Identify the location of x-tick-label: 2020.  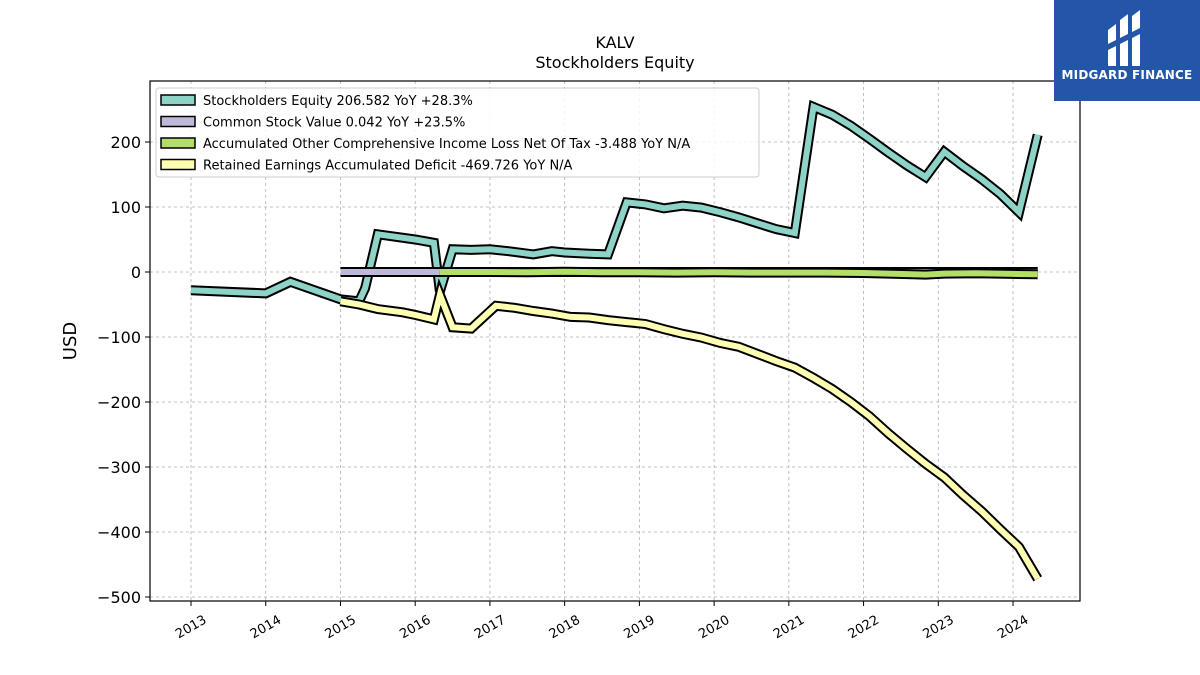
(714, 628).